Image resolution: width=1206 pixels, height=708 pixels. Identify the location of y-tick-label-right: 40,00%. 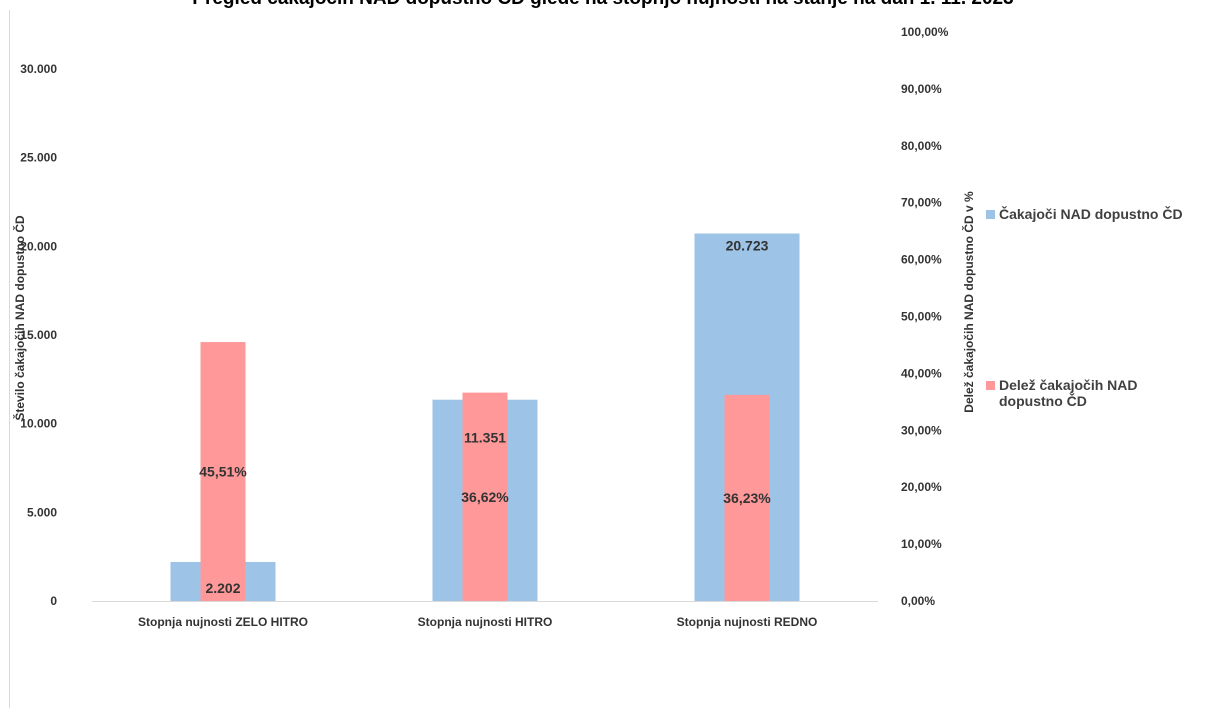
(921, 373).